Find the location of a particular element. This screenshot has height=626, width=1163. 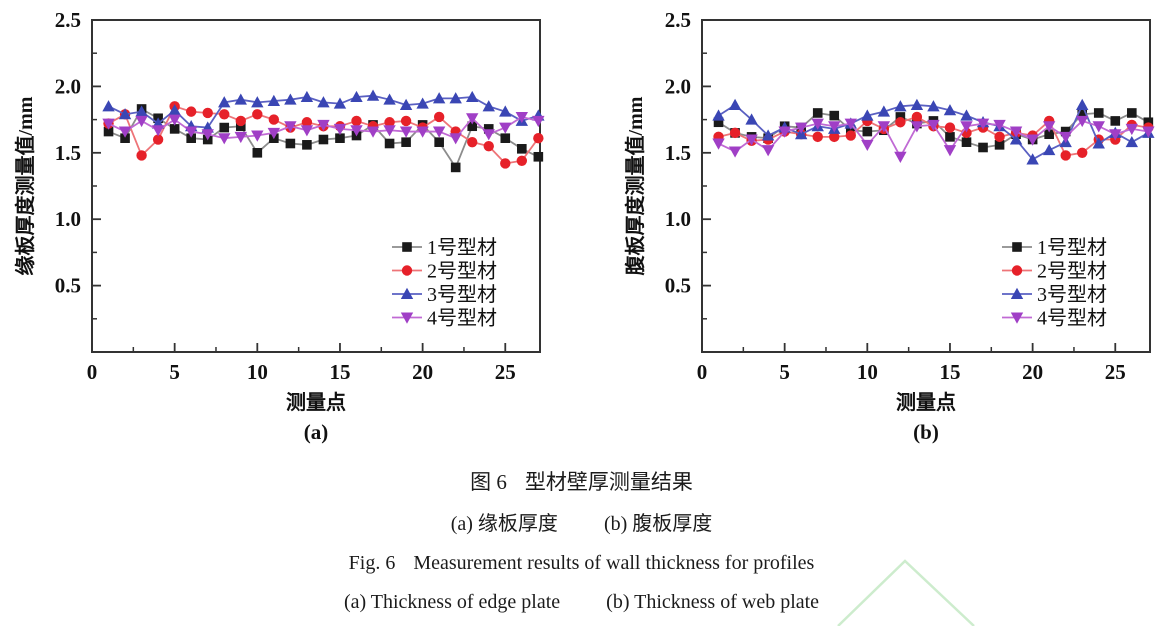

figure-title-cn: 图 6 型材壁厚测量结果 is located at coordinates (581, 481).